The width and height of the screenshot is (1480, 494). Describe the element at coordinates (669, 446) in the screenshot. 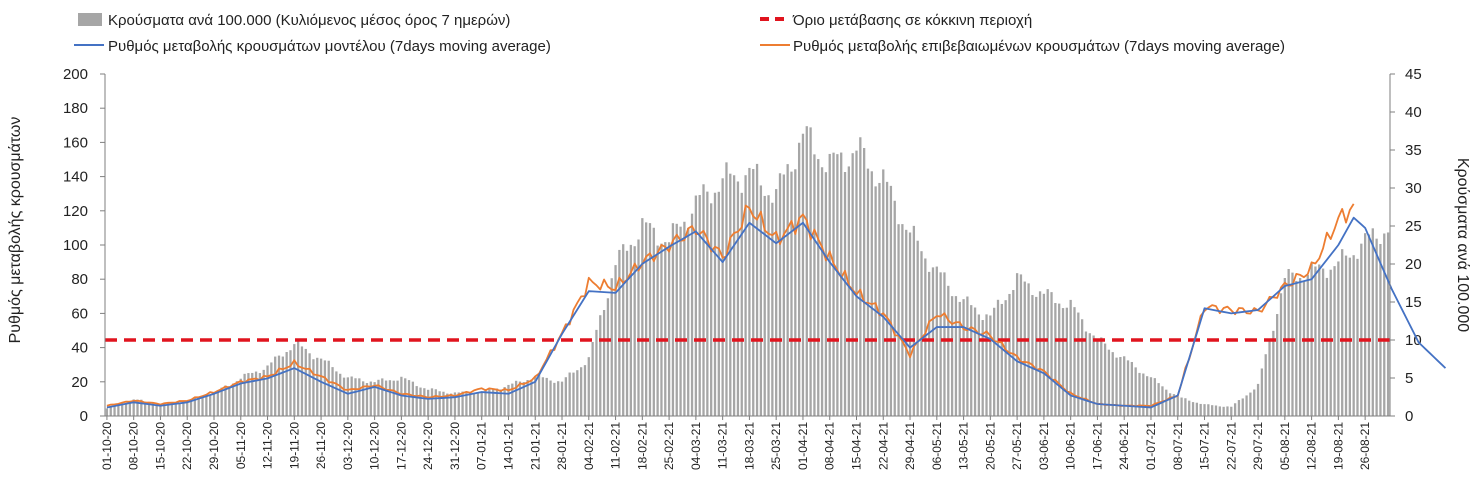

I see `x-tick-label: 25-02-21` at that location.